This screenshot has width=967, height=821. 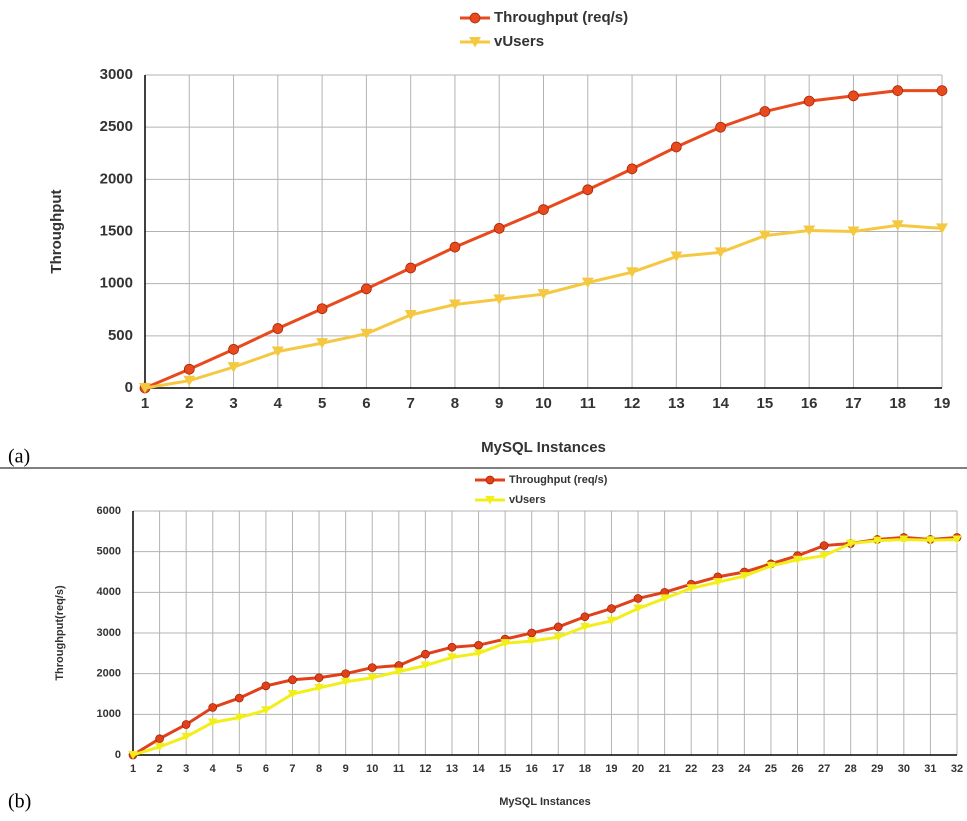 I want to click on y-tick-label: 0, so click(x=129, y=387).